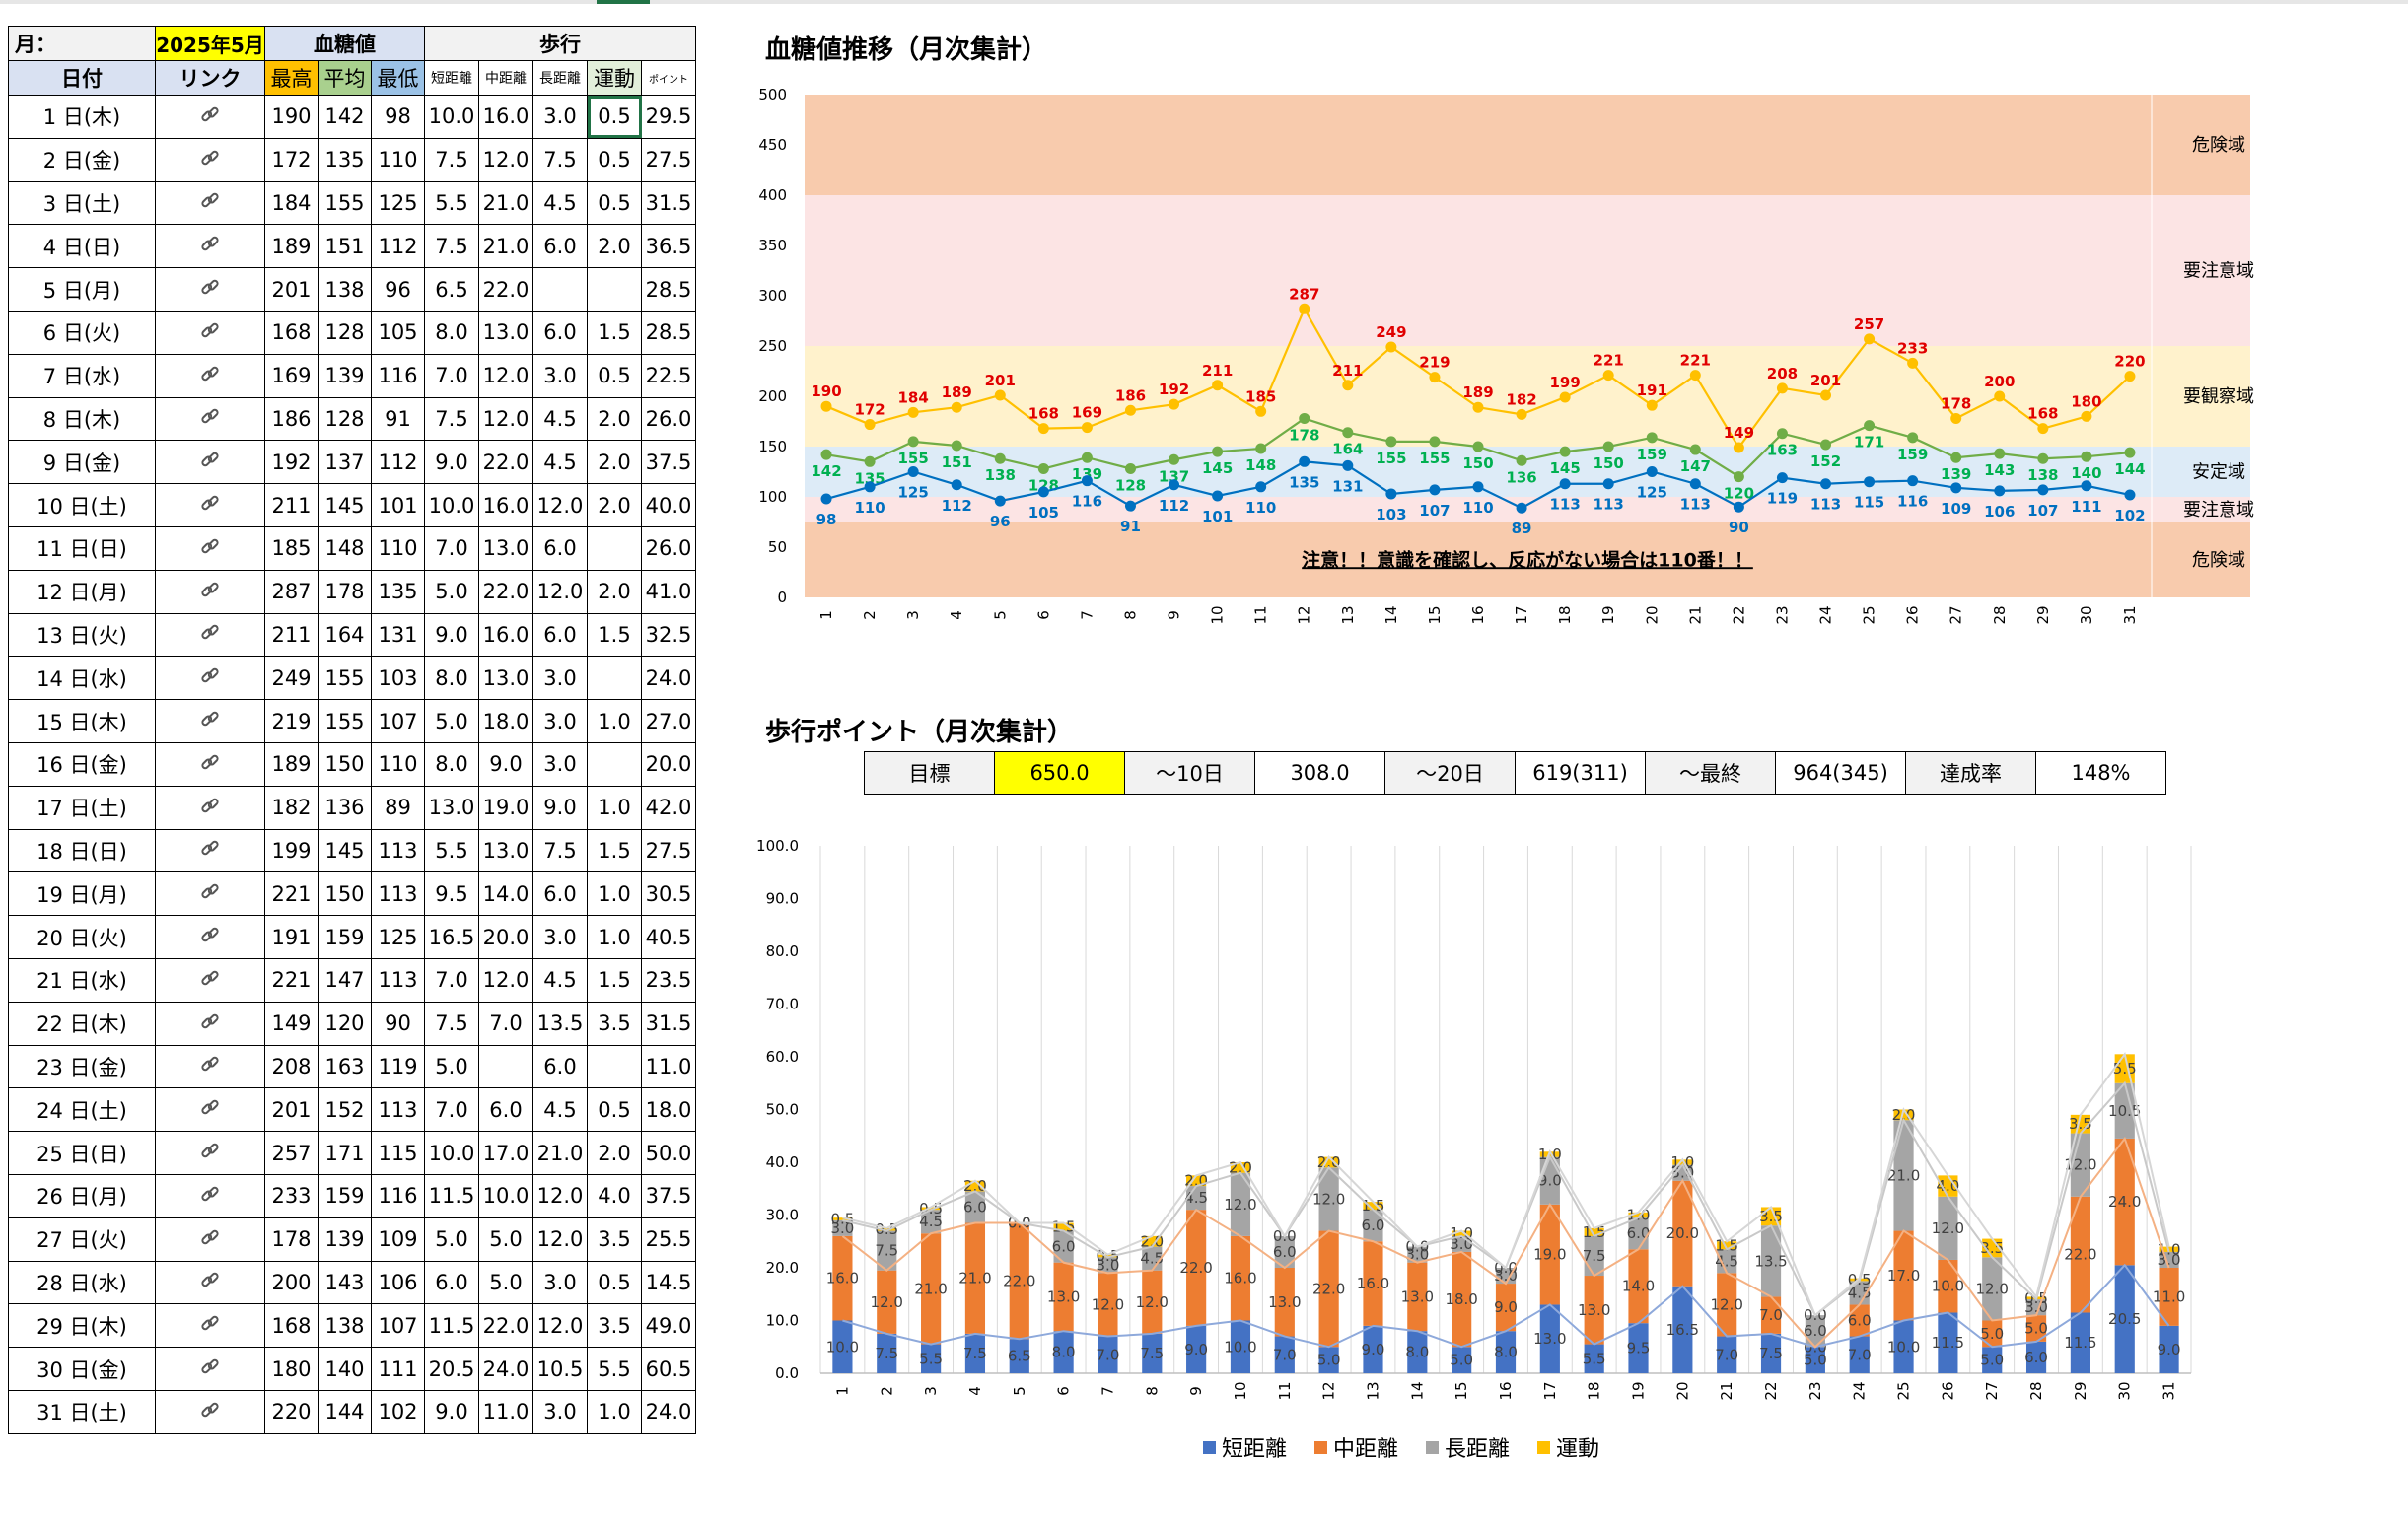  Describe the element at coordinates (291, 1369) in the screenshot. I see `cell-max: 180` at that location.